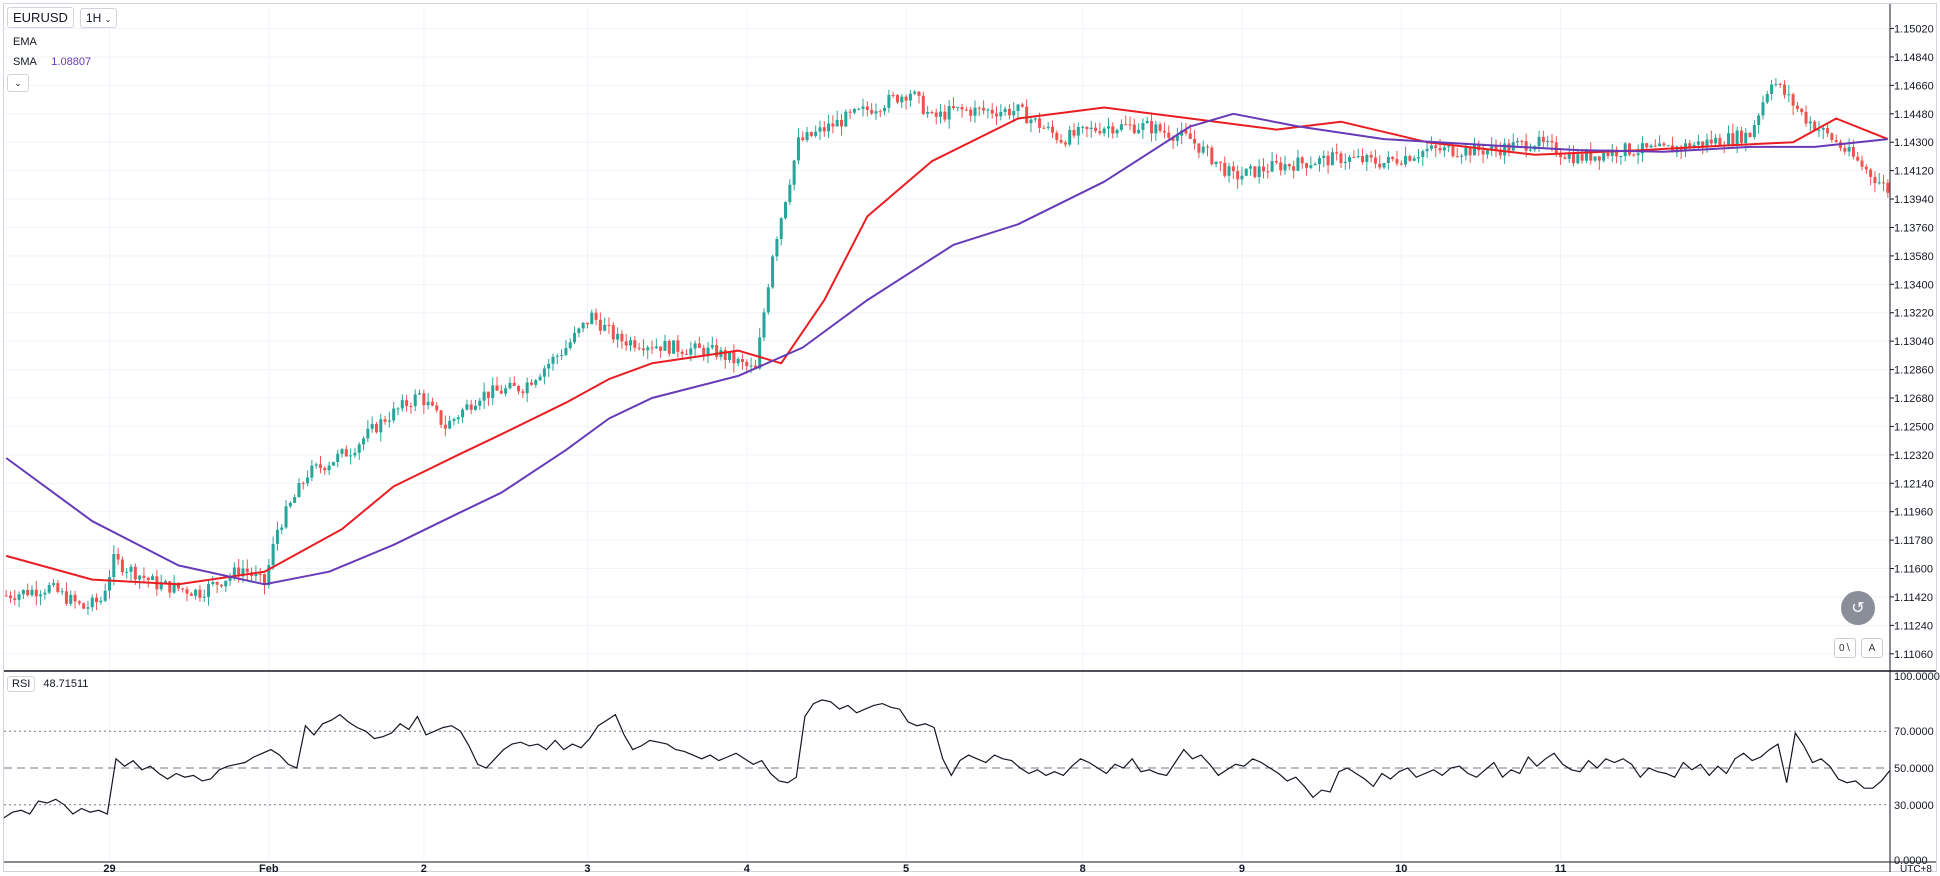  What do you see at coordinates (1917, 677) in the screenshot?
I see `rsi-tick-label: 100.0000` at bounding box center [1917, 677].